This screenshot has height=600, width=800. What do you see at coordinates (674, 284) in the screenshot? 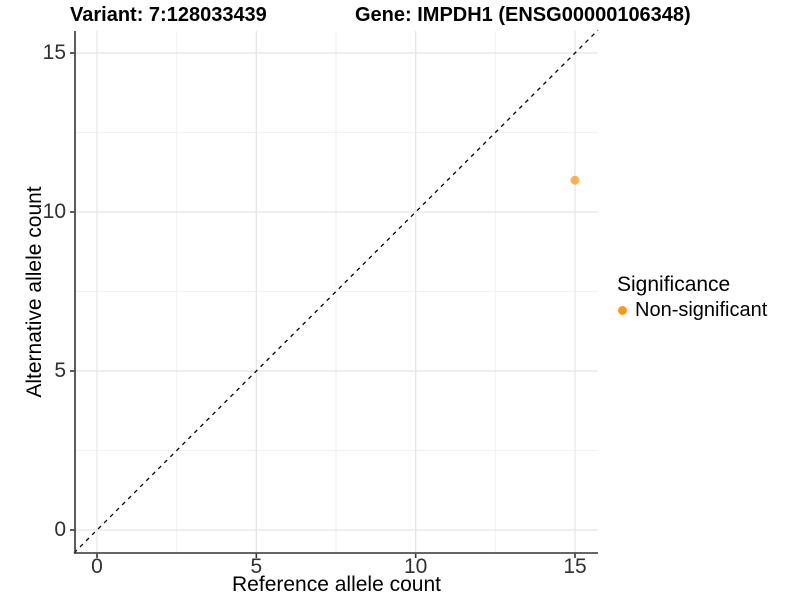
I see `legend-title: Significance` at bounding box center [674, 284].